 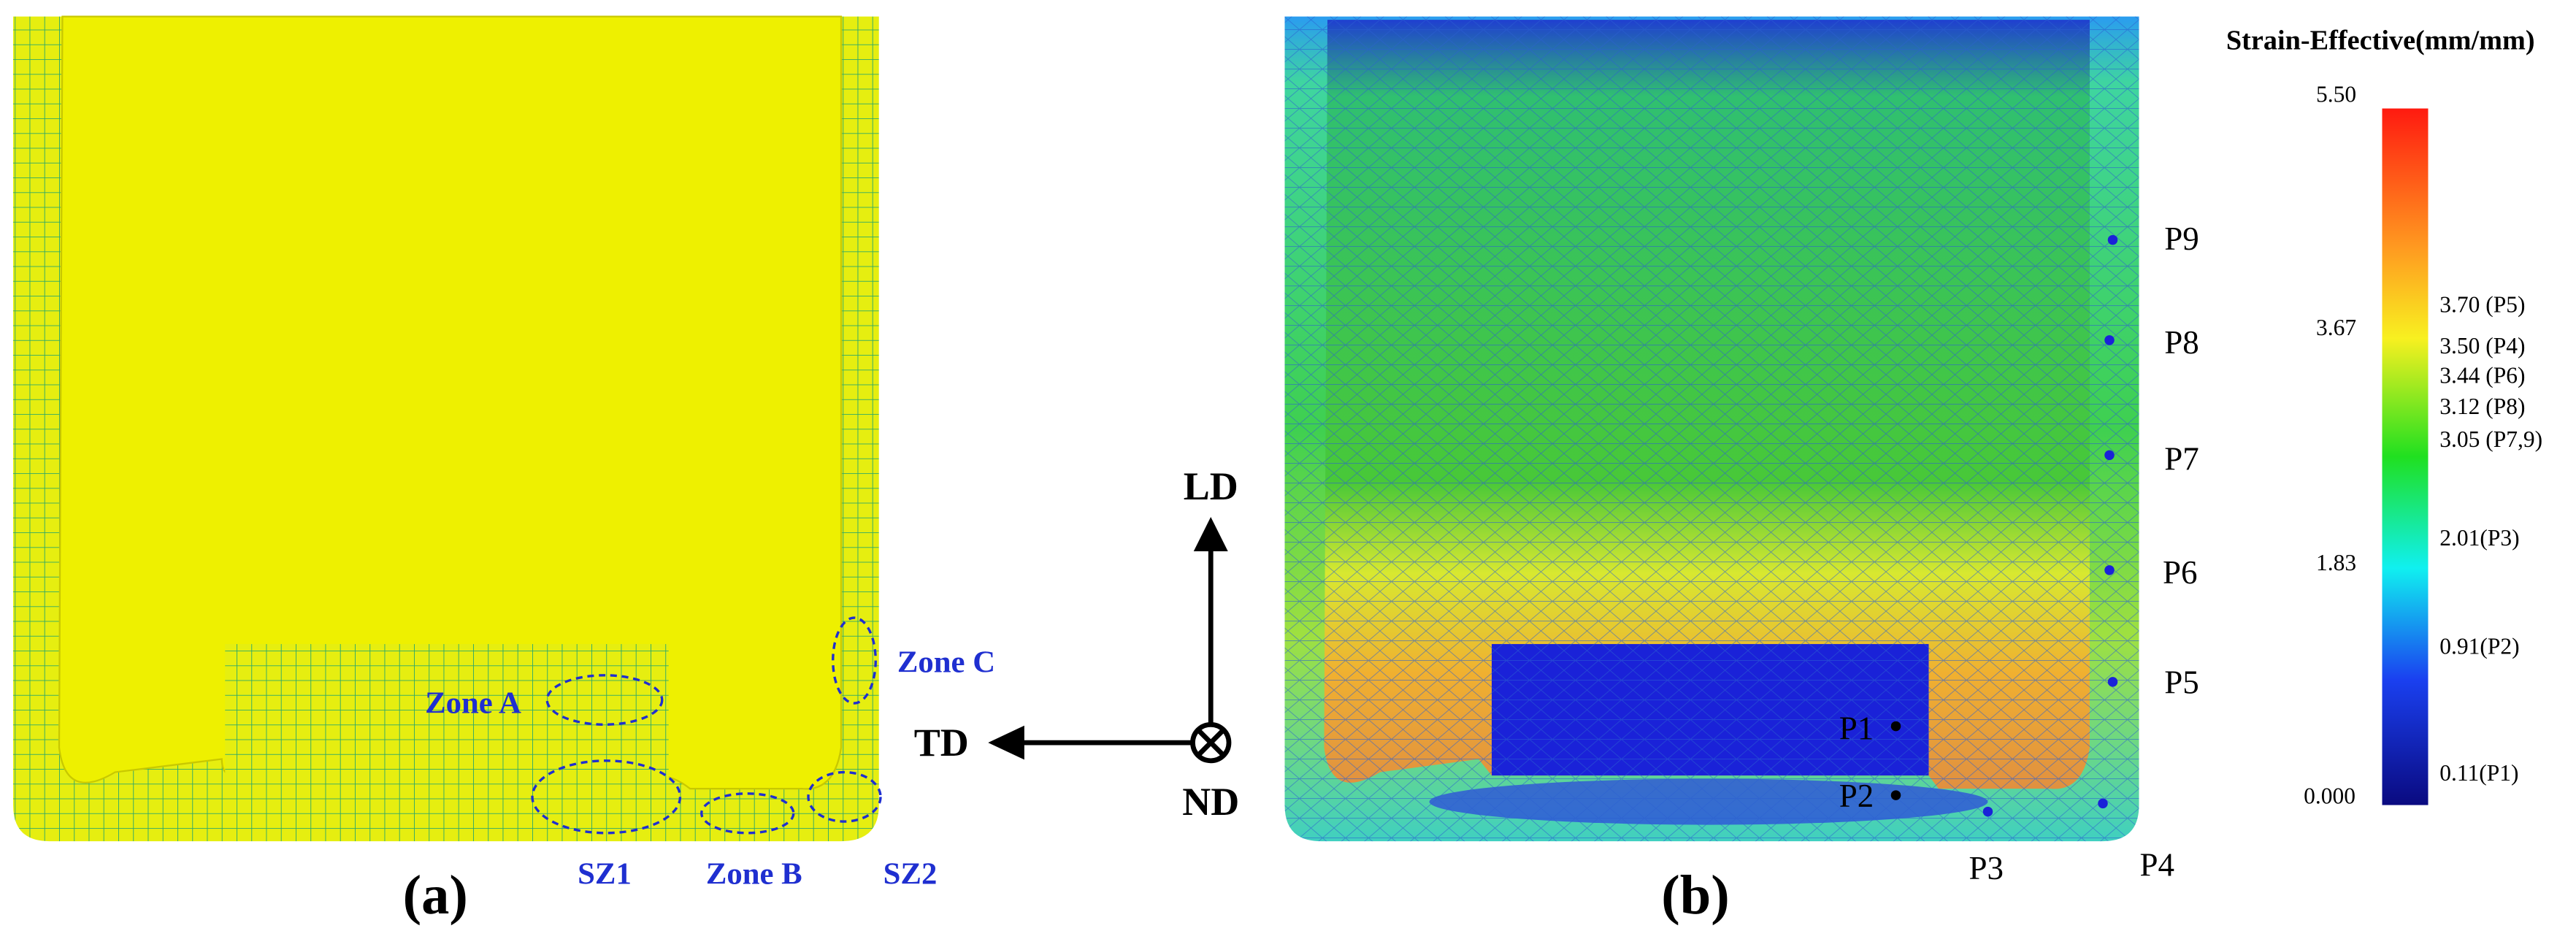 I want to click on panel-label: (b), so click(x=1695, y=895).